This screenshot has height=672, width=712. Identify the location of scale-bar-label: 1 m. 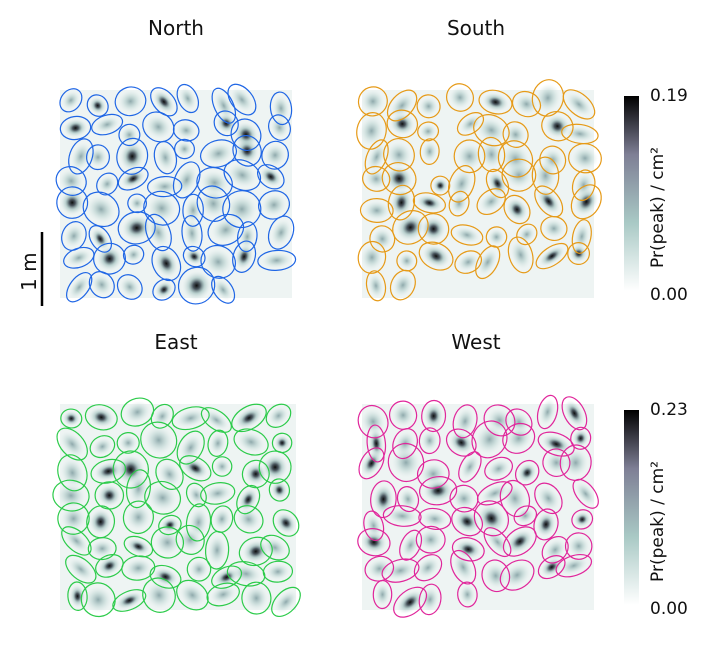
(29, 271).